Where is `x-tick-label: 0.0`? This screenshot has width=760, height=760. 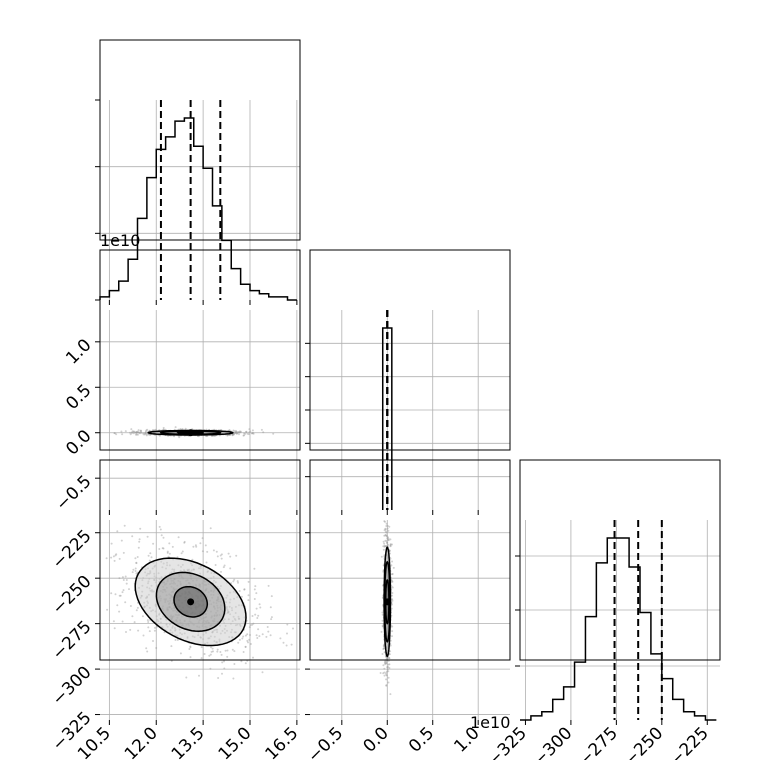
x-tick-label: 0.0 is located at coordinates (376, 739).